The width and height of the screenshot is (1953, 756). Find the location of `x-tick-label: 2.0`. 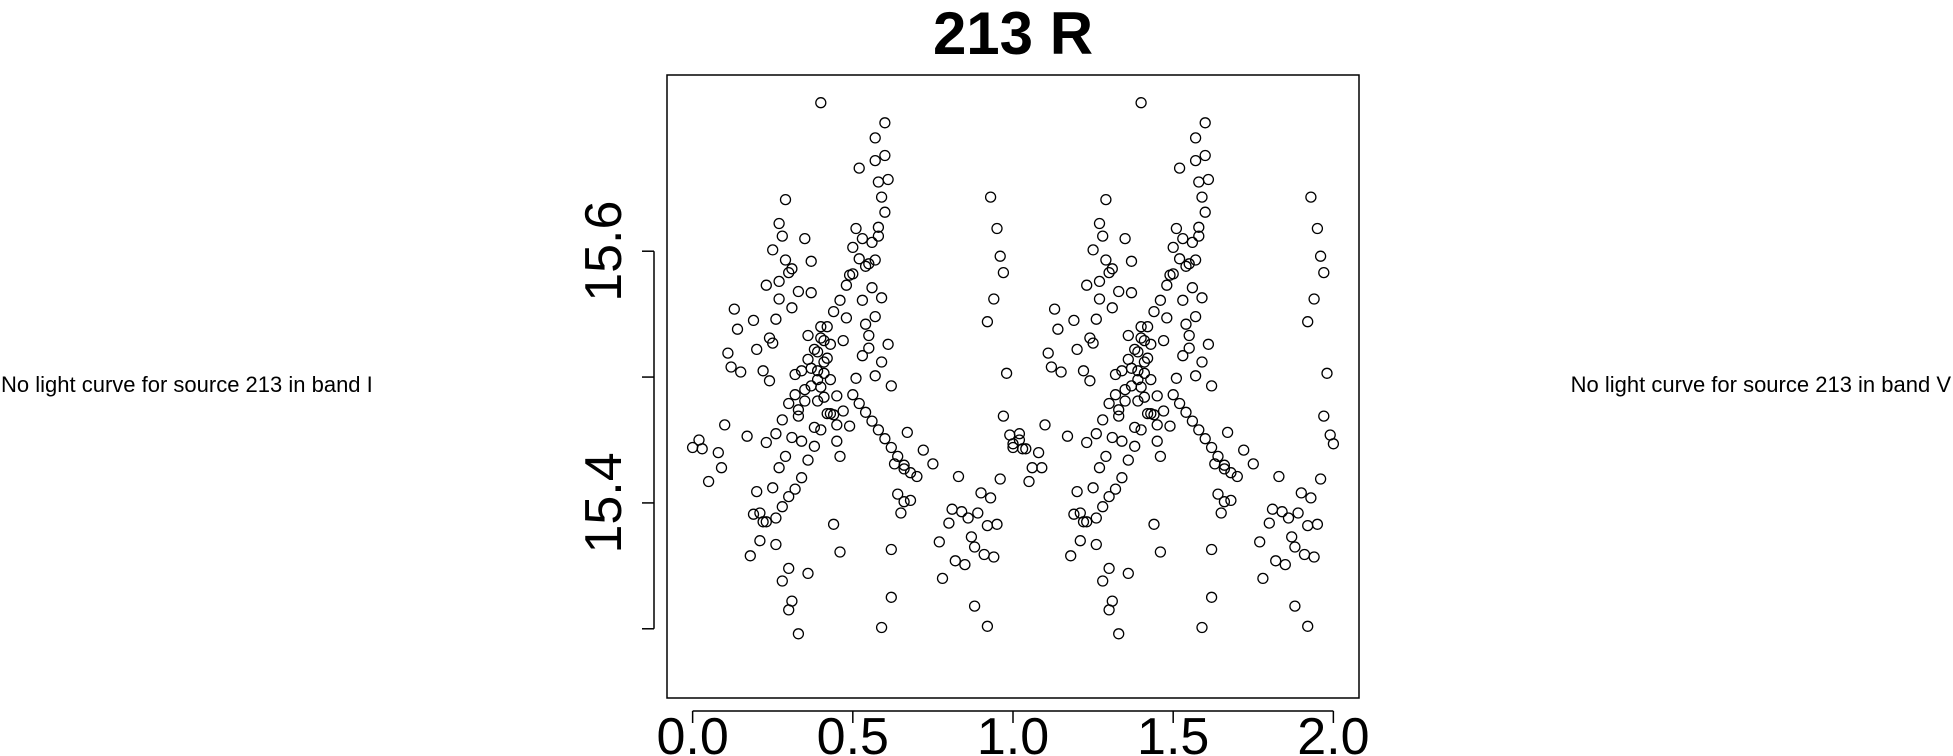

x-tick-label: 2.0 is located at coordinates (1333, 732).